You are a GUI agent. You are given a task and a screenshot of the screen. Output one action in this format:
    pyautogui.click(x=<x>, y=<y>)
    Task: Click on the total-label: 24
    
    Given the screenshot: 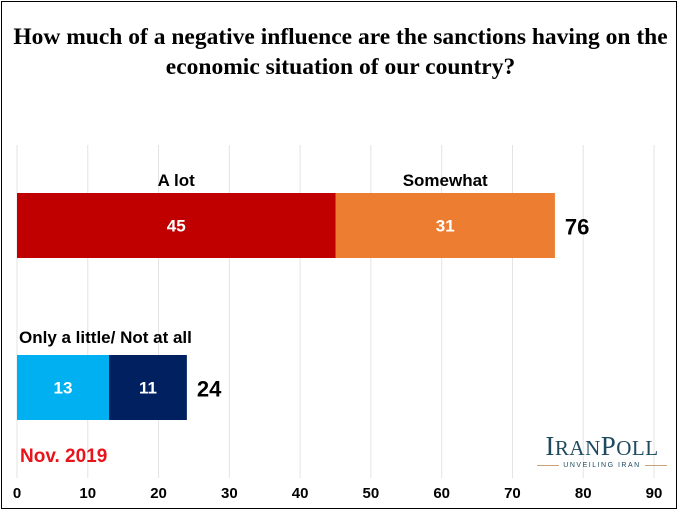 What is the action you would take?
    pyautogui.click(x=209, y=389)
    